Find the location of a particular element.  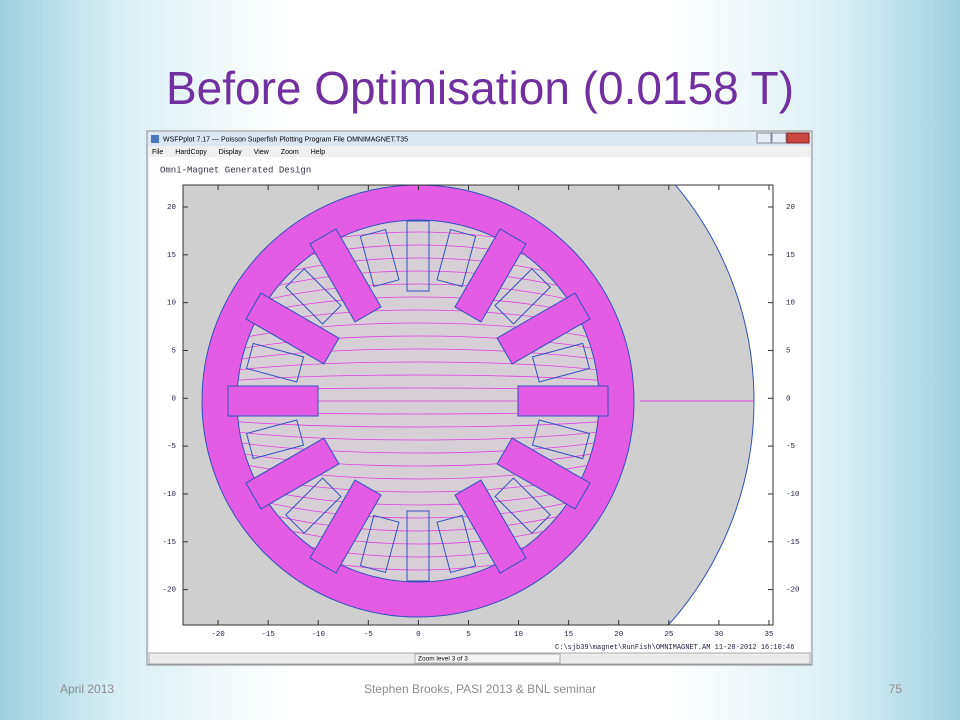

footer-date: April 2013 is located at coordinates (87, 689).